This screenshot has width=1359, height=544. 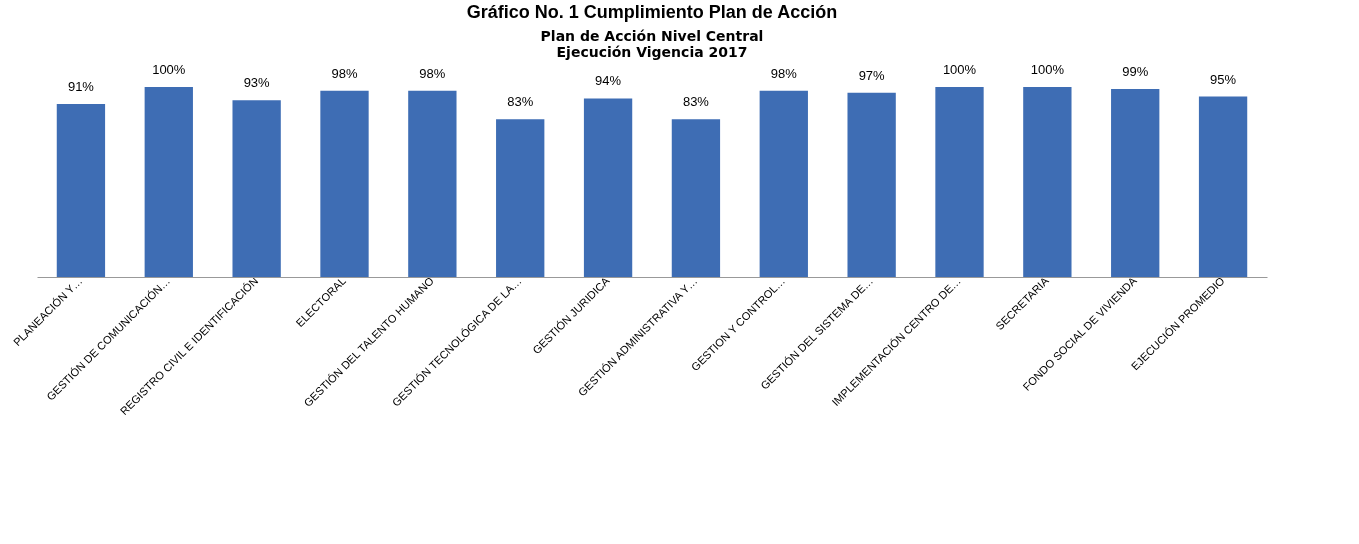 What do you see at coordinates (1135, 71) in the screenshot?
I see `data-label: 99%` at bounding box center [1135, 71].